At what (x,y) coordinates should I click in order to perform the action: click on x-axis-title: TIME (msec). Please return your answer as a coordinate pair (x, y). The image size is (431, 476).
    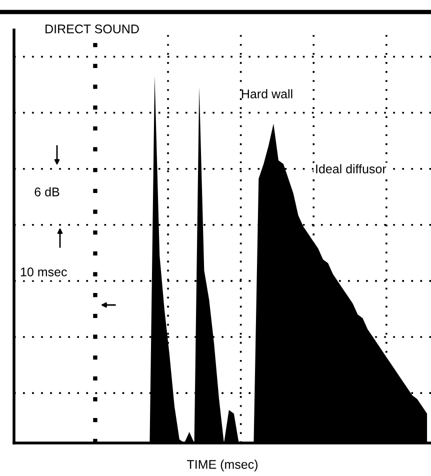
    Looking at the image, I should click on (222, 466).